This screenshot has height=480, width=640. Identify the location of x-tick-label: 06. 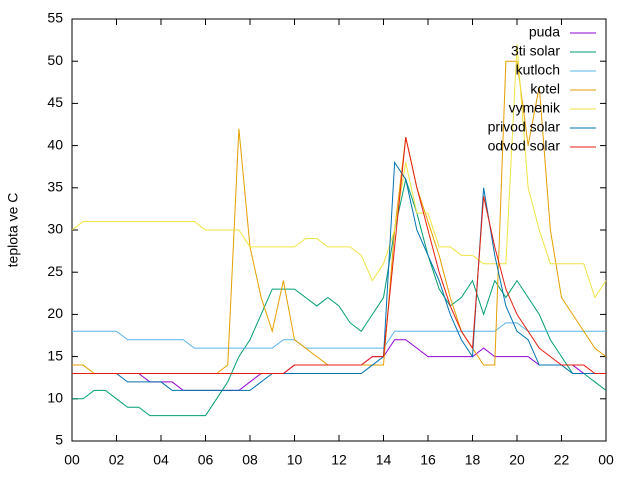
(206, 460).